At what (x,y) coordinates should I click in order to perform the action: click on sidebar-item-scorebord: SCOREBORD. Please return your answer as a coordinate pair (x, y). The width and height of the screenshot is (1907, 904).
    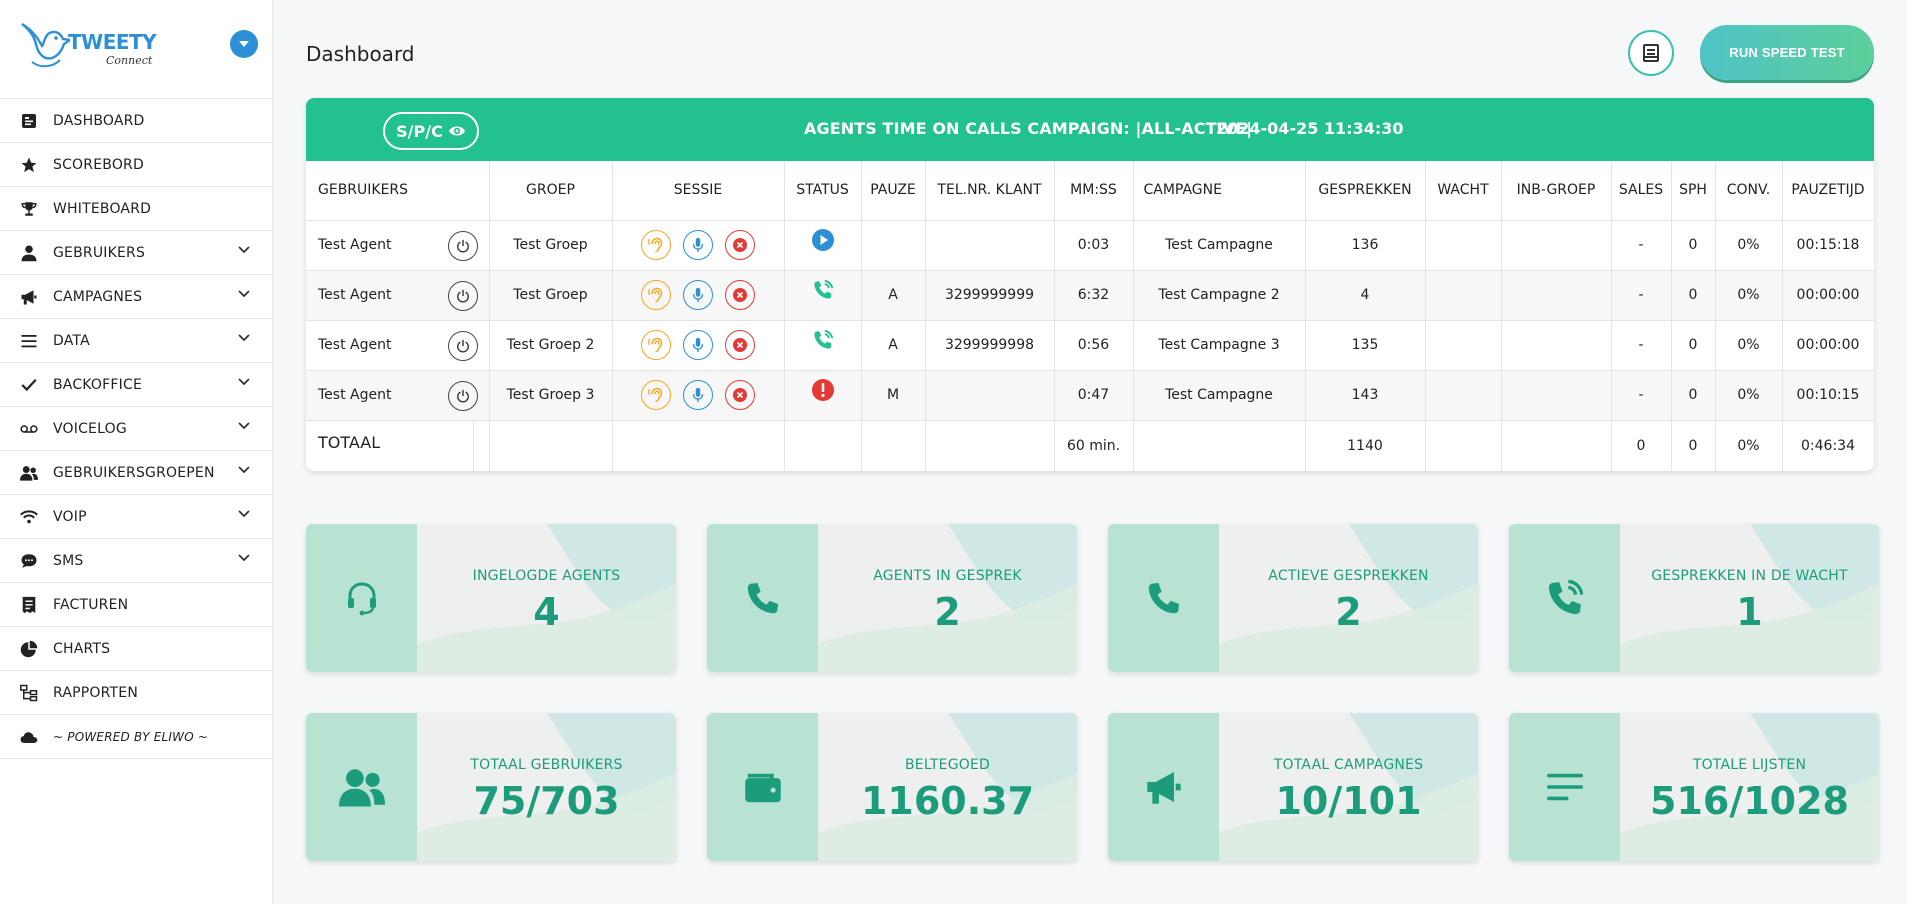
    Looking at the image, I should click on (136, 165).